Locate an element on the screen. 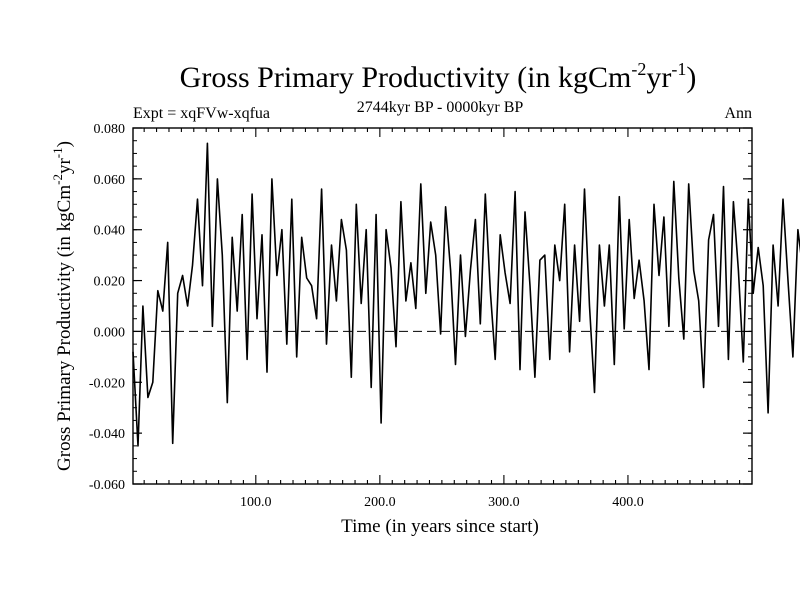  x-axis-label: Time (in years since start) is located at coordinates (440, 526).